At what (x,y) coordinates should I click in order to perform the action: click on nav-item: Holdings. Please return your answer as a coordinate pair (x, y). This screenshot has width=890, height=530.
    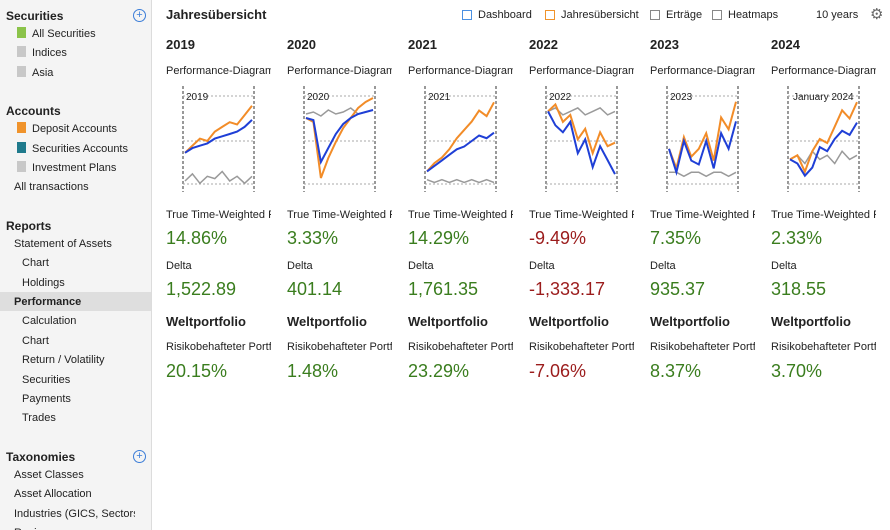
    Looking at the image, I should click on (43, 282).